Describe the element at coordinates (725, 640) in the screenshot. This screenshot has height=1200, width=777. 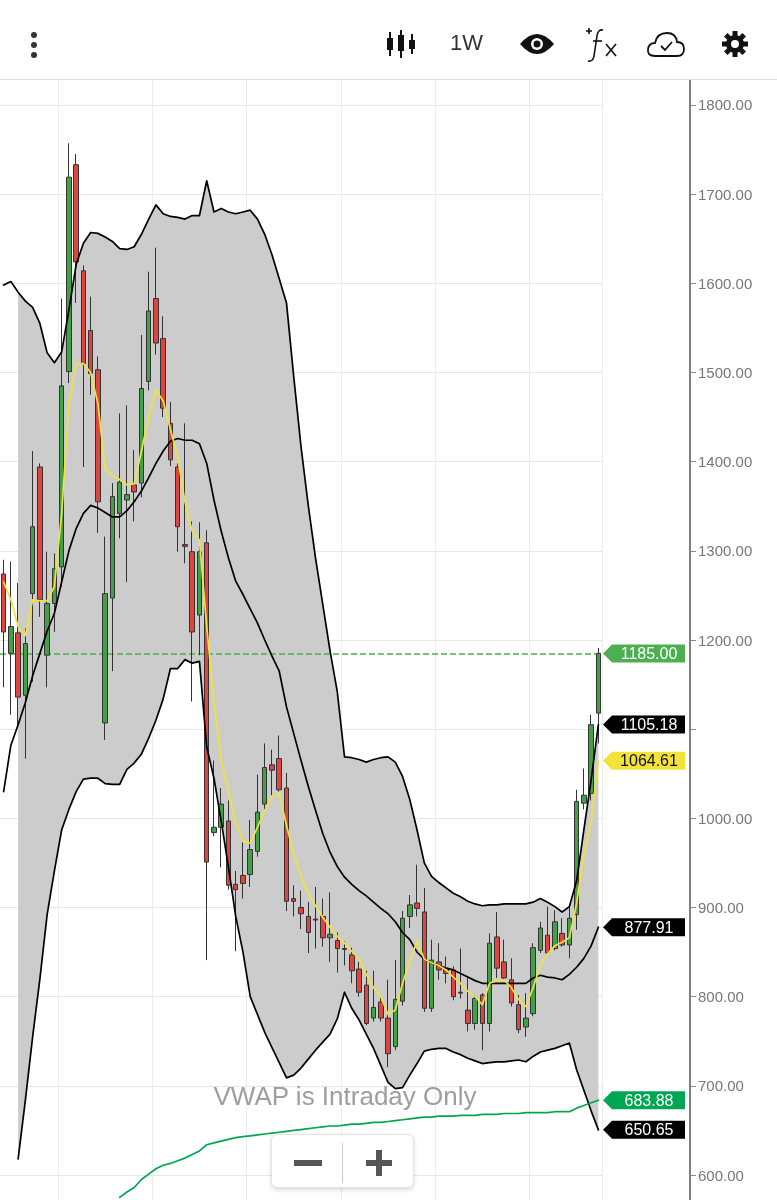
I see `y-tick-label: 1200.00` at that location.